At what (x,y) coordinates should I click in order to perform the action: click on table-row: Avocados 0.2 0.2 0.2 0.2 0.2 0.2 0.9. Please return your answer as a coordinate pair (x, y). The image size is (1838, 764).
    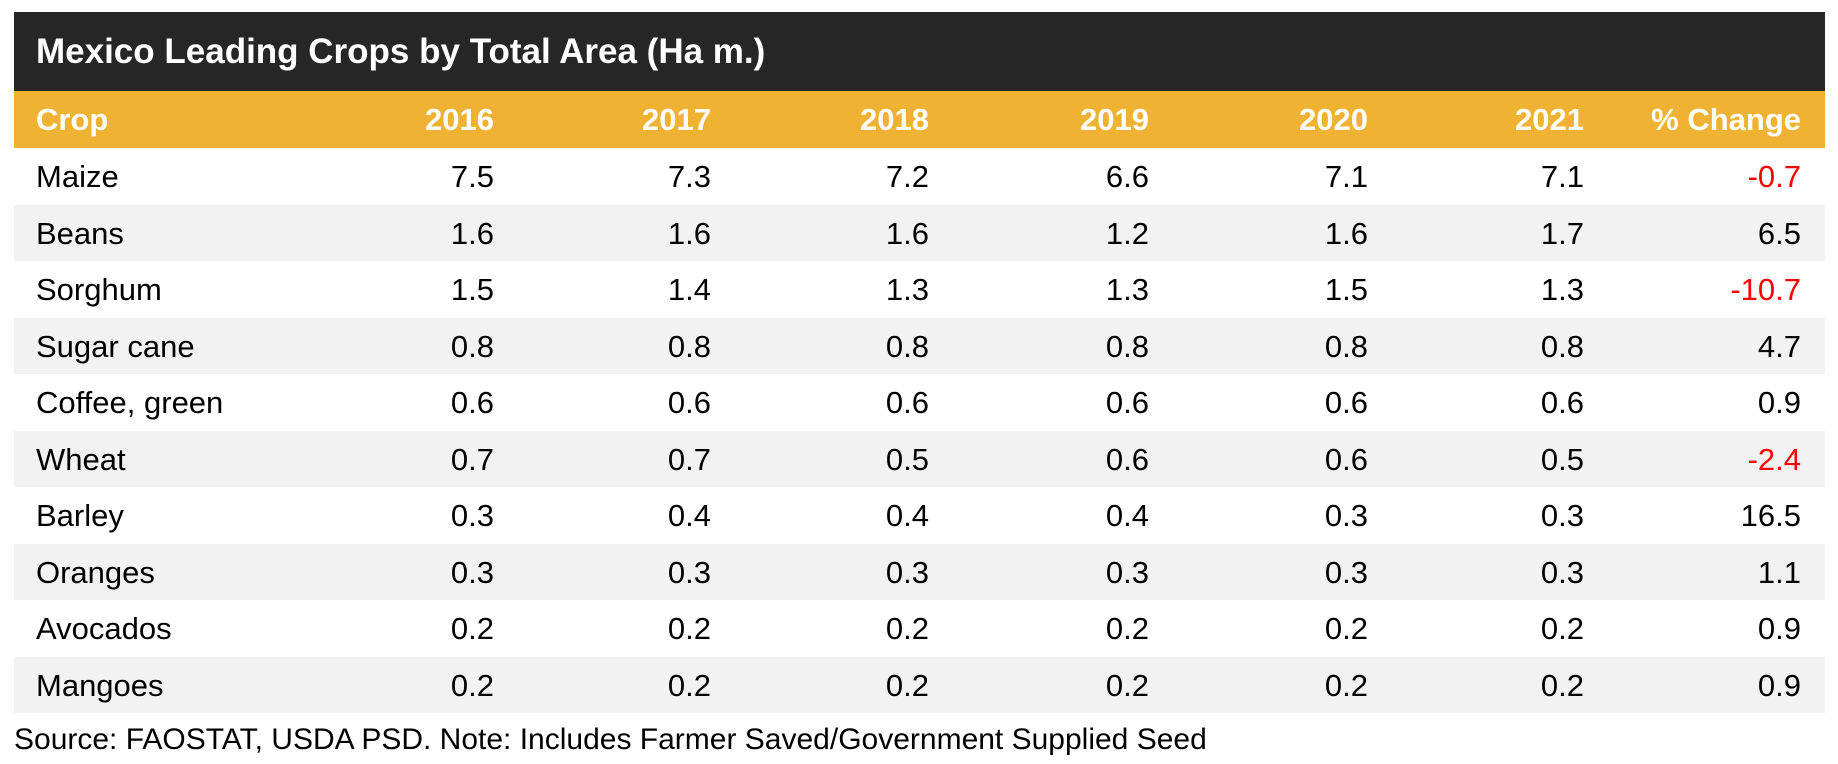
    Looking at the image, I should click on (919, 628).